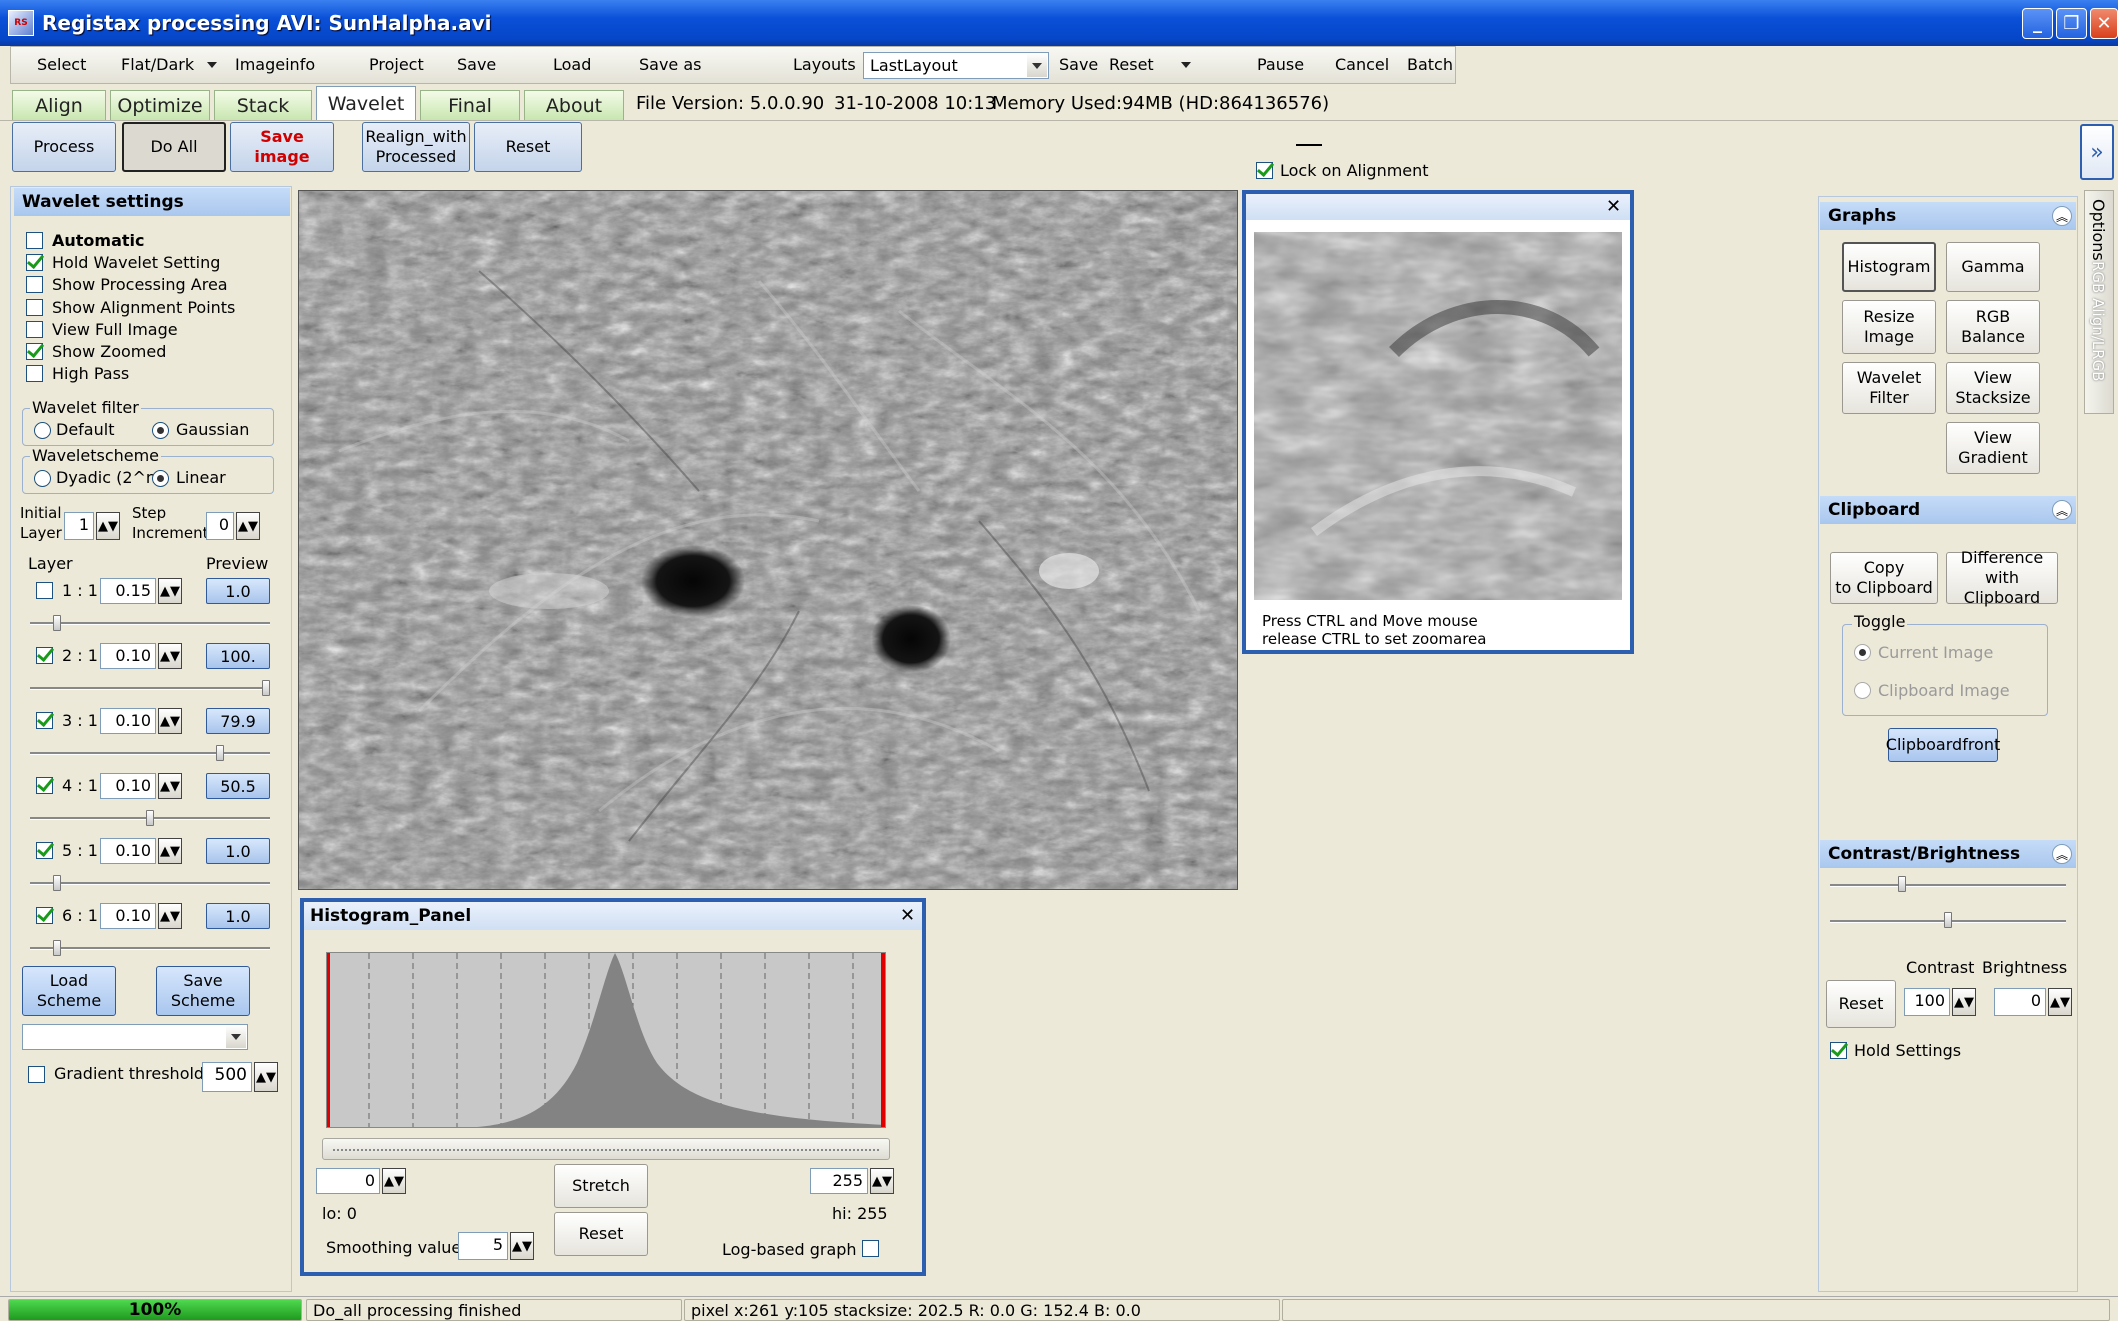 The height and width of the screenshot is (1321, 2118). Describe the element at coordinates (606, 1040) in the screenshot. I see `histogram-graph` at that location.